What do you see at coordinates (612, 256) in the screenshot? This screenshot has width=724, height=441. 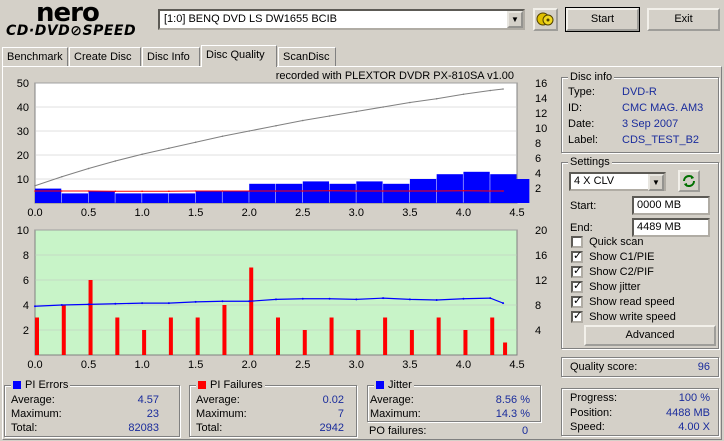 I see `show-pie-checkbox: Show C1/PIE` at bounding box center [612, 256].